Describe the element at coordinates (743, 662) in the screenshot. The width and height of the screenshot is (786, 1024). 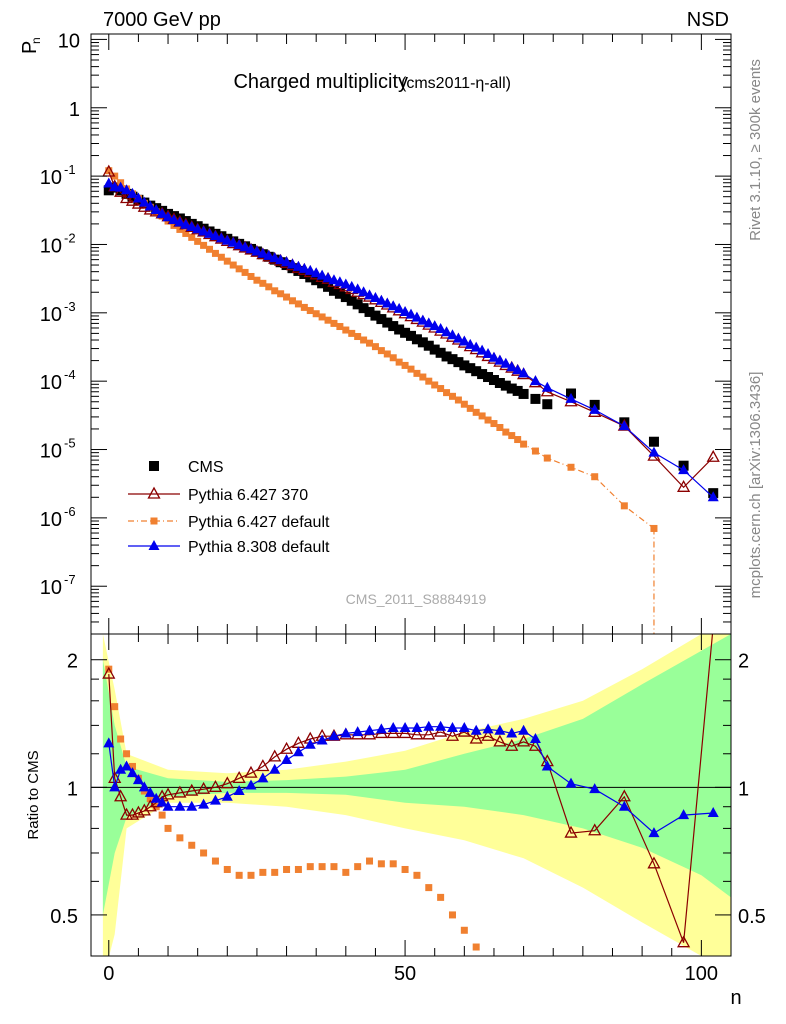
I see `ratio-y-tick-label-right: 2` at that location.